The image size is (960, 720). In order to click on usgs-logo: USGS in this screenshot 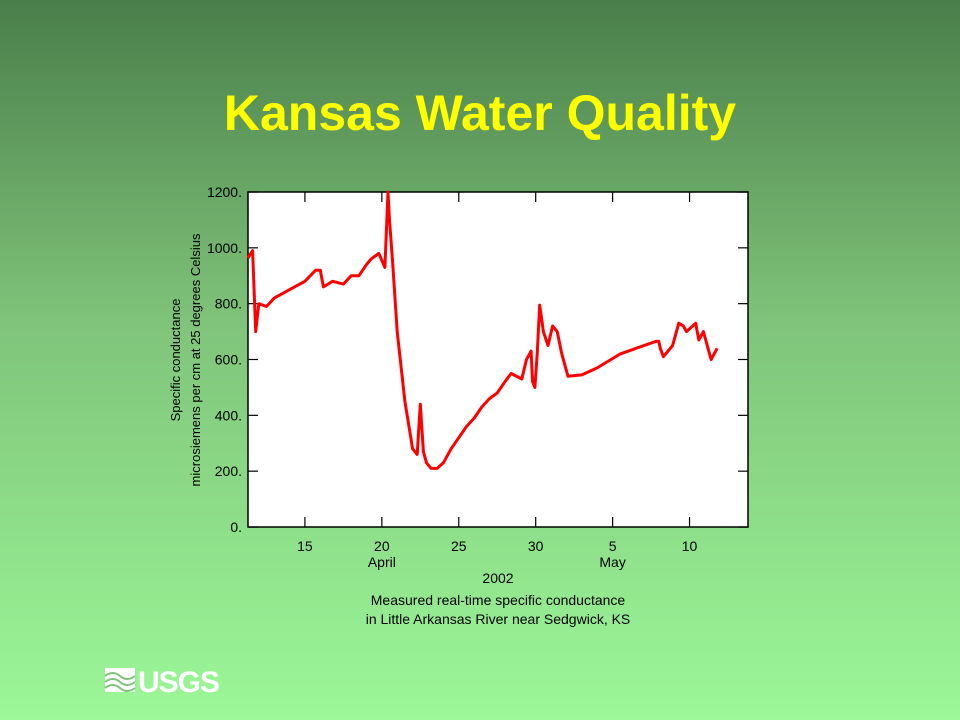, I will do `click(162, 682)`.